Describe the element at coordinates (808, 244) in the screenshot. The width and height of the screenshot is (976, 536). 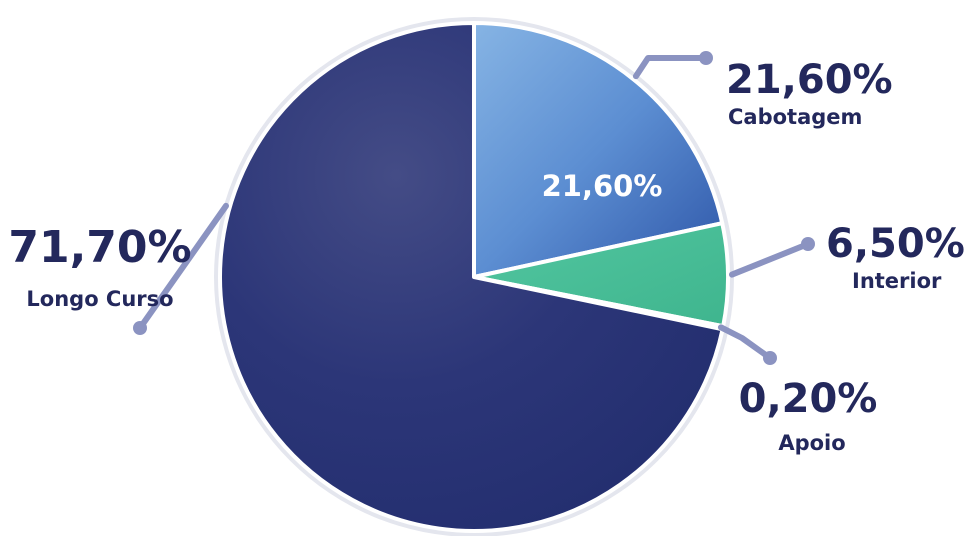
I see `leader-dot-interior` at that location.